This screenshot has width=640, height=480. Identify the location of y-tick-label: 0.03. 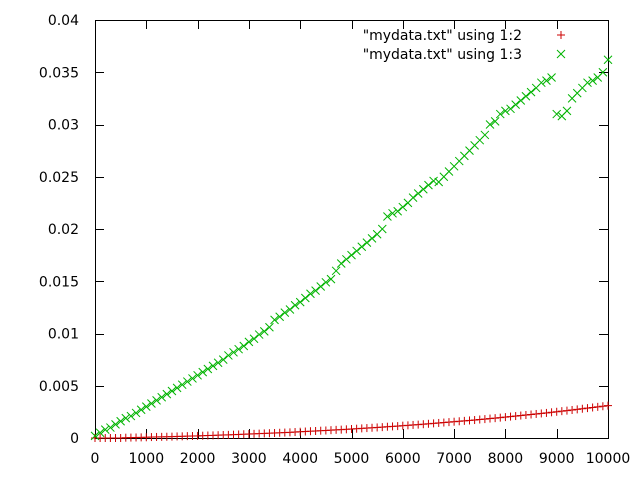
(63, 126).